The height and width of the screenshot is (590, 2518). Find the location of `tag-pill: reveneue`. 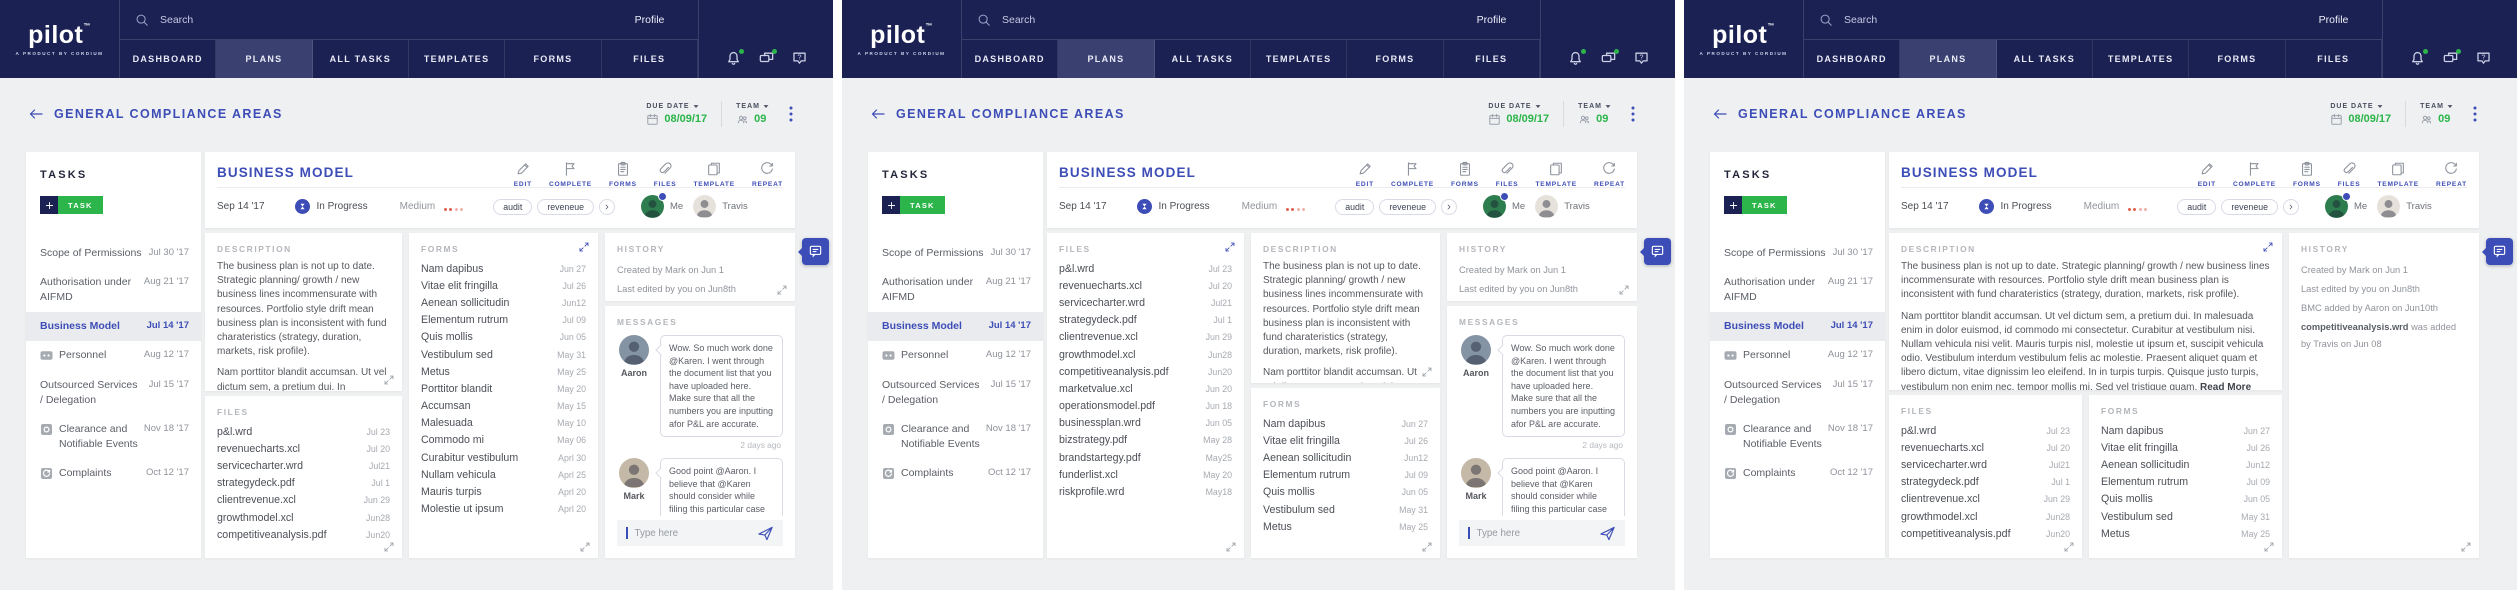

tag-pill: reveneue is located at coordinates (1407, 206).